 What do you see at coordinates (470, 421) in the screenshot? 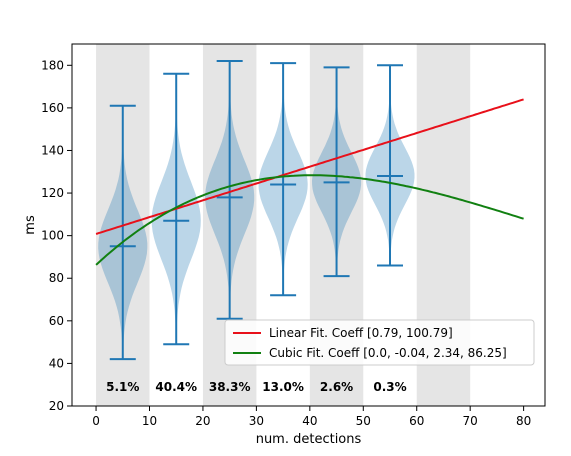
I see `x-tick-label: 70` at bounding box center [470, 421].